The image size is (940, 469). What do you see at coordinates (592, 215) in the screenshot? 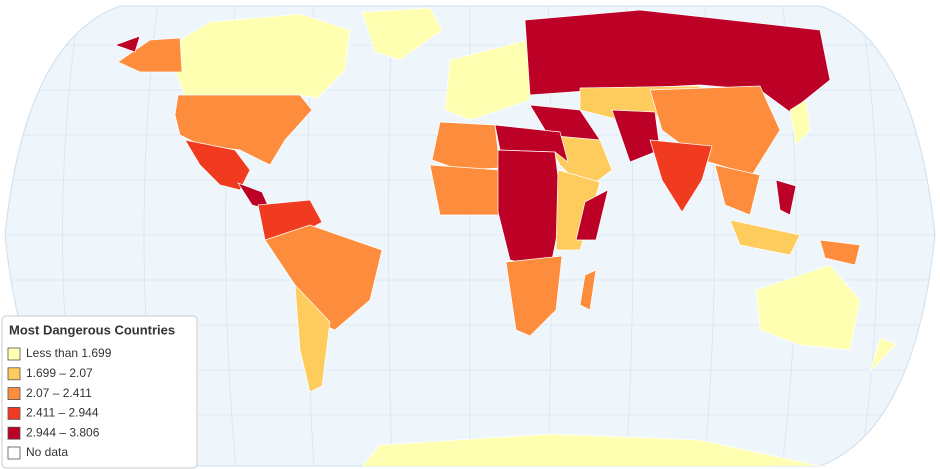
I see `somalia` at bounding box center [592, 215].